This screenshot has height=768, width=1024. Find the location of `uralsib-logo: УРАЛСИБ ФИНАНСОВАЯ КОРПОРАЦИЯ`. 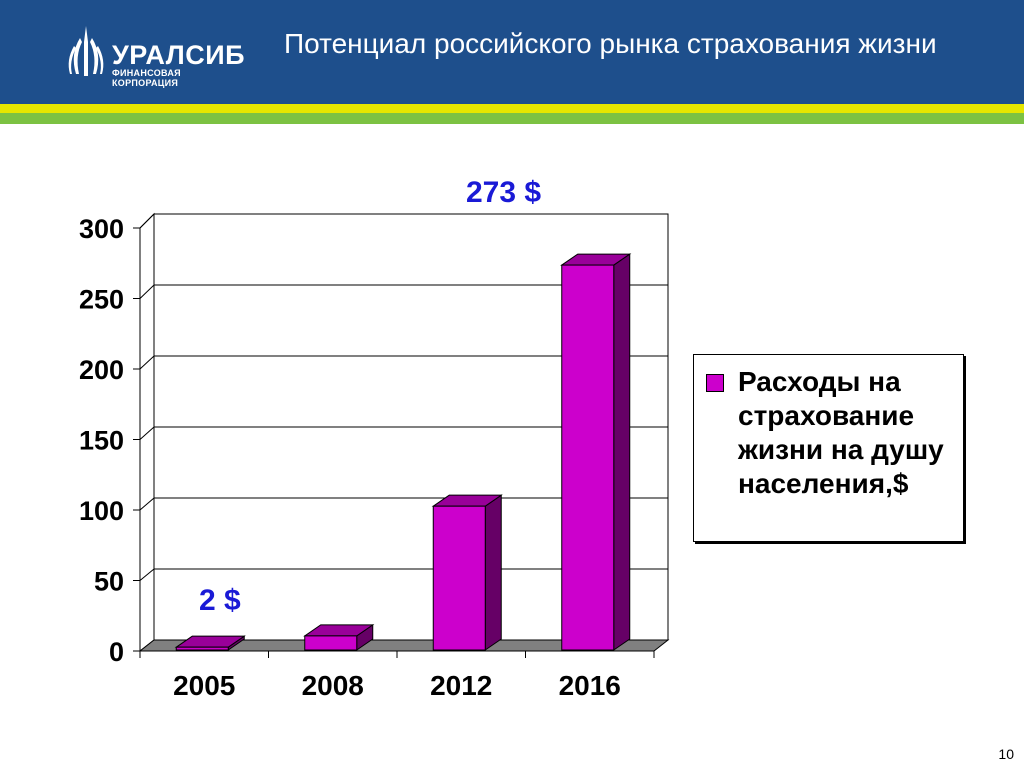

uralsib-logo: УРАЛСИБ ФИНАНСОВАЯ КОРПОРАЦИЯ is located at coordinates (156, 56).